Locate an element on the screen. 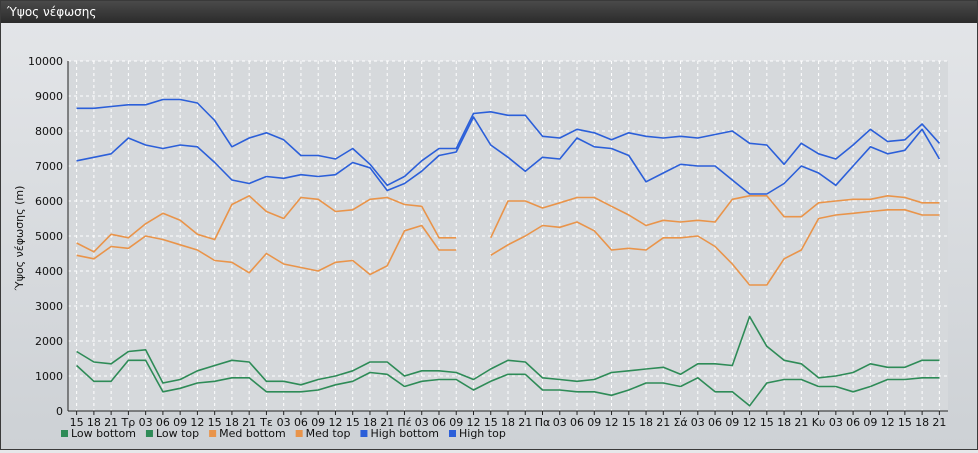 Image resolution: width=978 pixels, height=453 pixels. legend-label-med-bottom: Med bottom is located at coordinates (252, 433).